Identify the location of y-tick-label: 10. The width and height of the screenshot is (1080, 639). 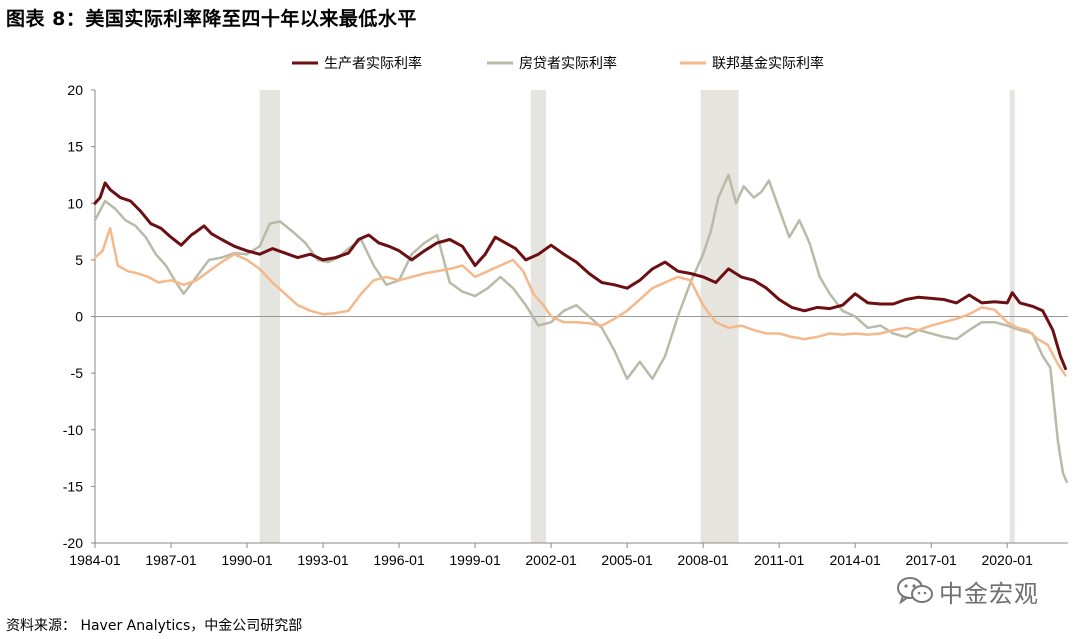
(75, 203).